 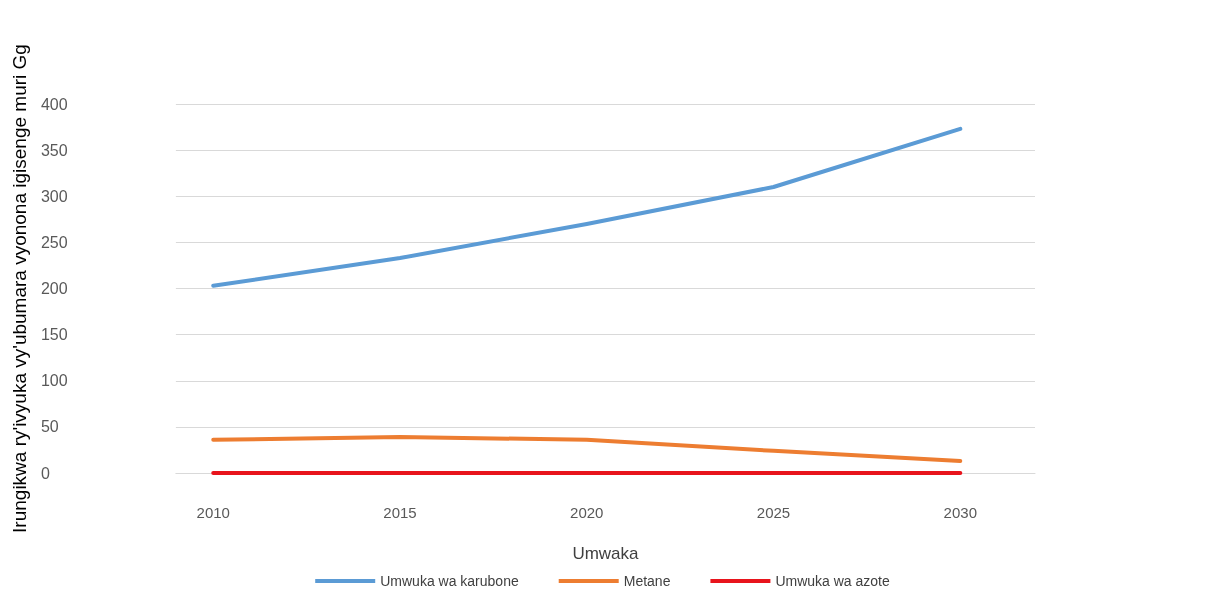 What do you see at coordinates (606, 553) in the screenshot?
I see `x-axis-title: Umwaka` at bounding box center [606, 553].